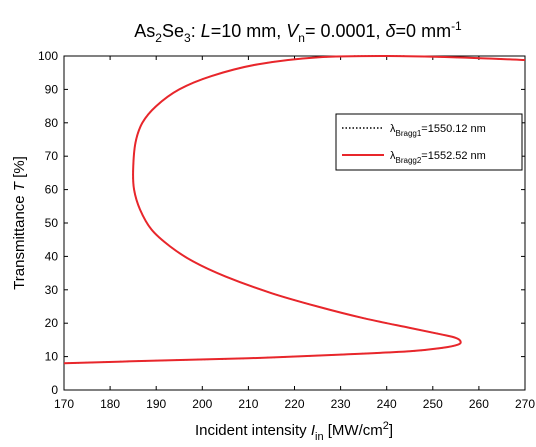  Describe the element at coordinates (438, 157) in the screenshot. I see `legend-label-bragg2: λBragg2=1552.52 nm` at that location.